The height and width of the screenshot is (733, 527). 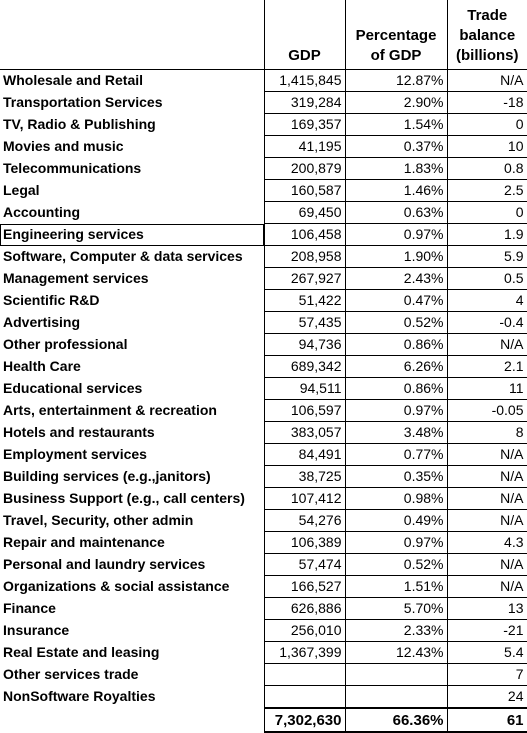 What do you see at coordinates (304, 520) in the screenshot?
I see `row-gdp: 54,276` at bounding box center [304, 520].